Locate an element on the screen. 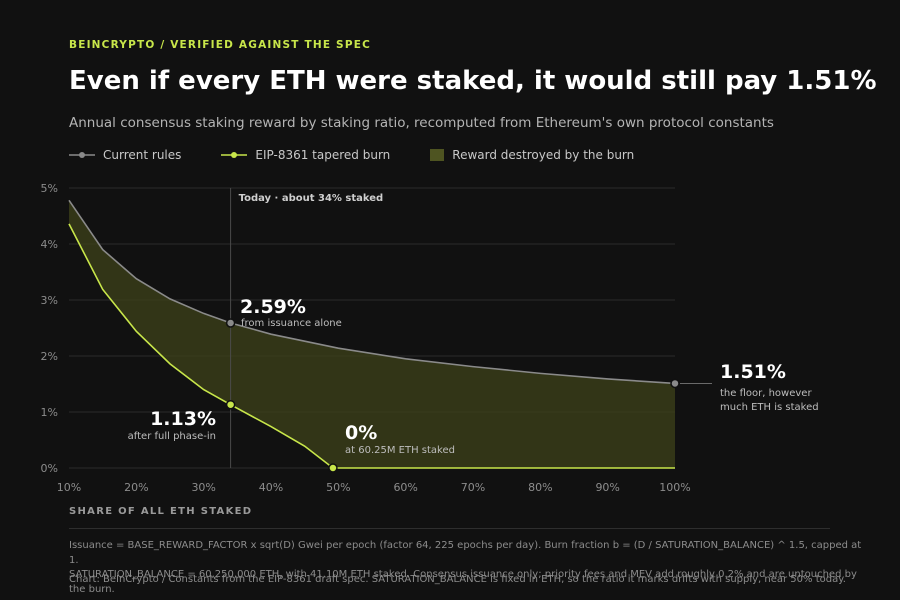  x-tick-label: 20% is located at coordinates (136, 487).